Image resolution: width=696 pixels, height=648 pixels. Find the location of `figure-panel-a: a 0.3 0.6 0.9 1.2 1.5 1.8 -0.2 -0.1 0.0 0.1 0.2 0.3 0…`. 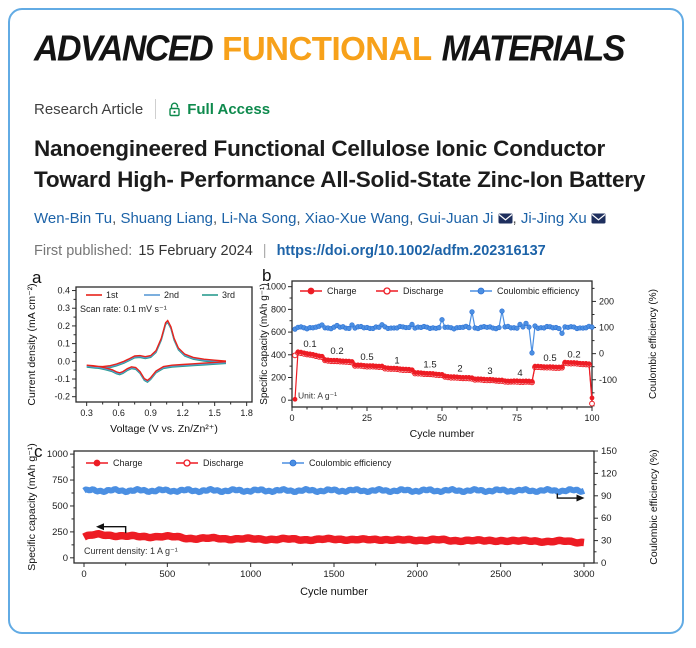

figure-panel-a: a 0.3 0.6 0.9 1.2 1.5 1.8 -0.2 -0.1 0.0 0.1 0.2 0.3 0… is located at coordinates (143, 356).